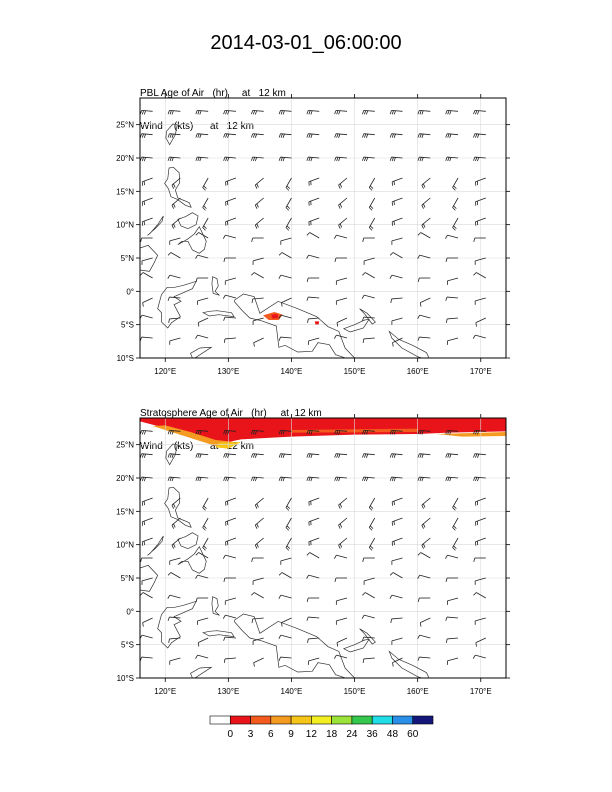 This screenshot has width=612, height=792. Describe the element at coordinates (372, 734) in the screenshot. I see `colorbar-label: 36` at that location.